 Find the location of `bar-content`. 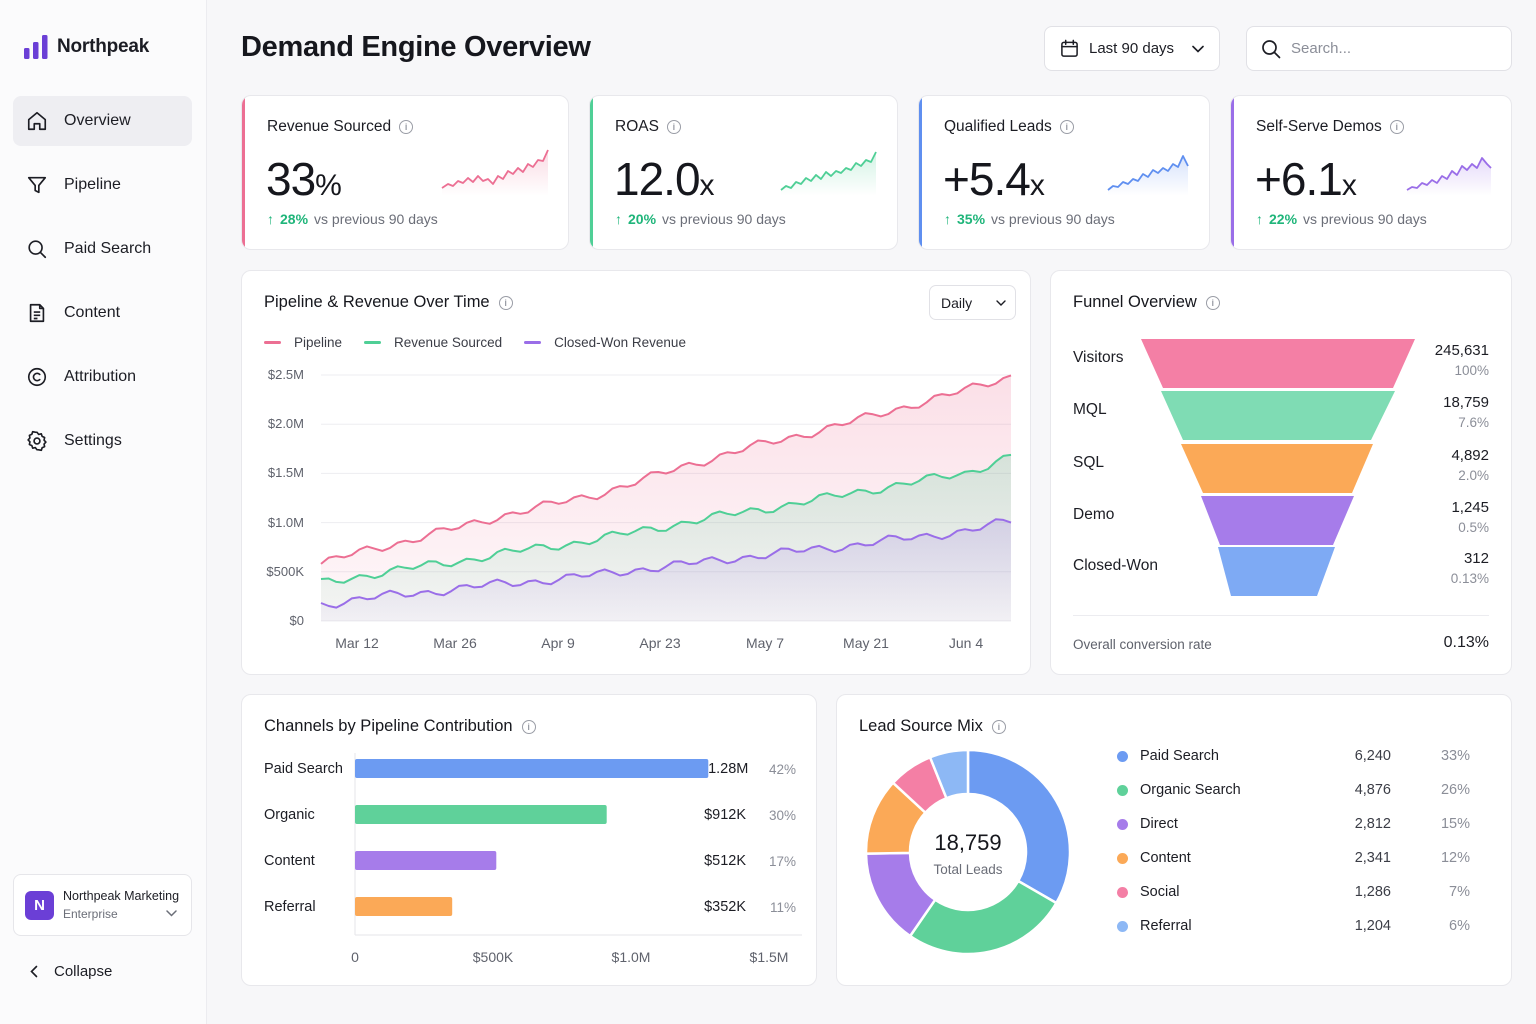

bar-content is located at coordinates (426, 860).